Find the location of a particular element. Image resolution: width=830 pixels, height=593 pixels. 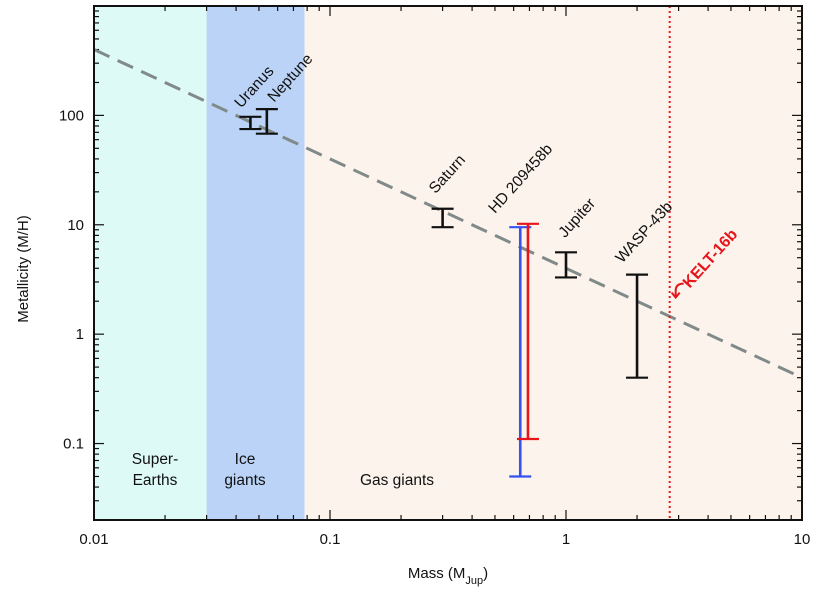

x-tick-label-0-1: 0.1 is located at coordinates (330, 539).